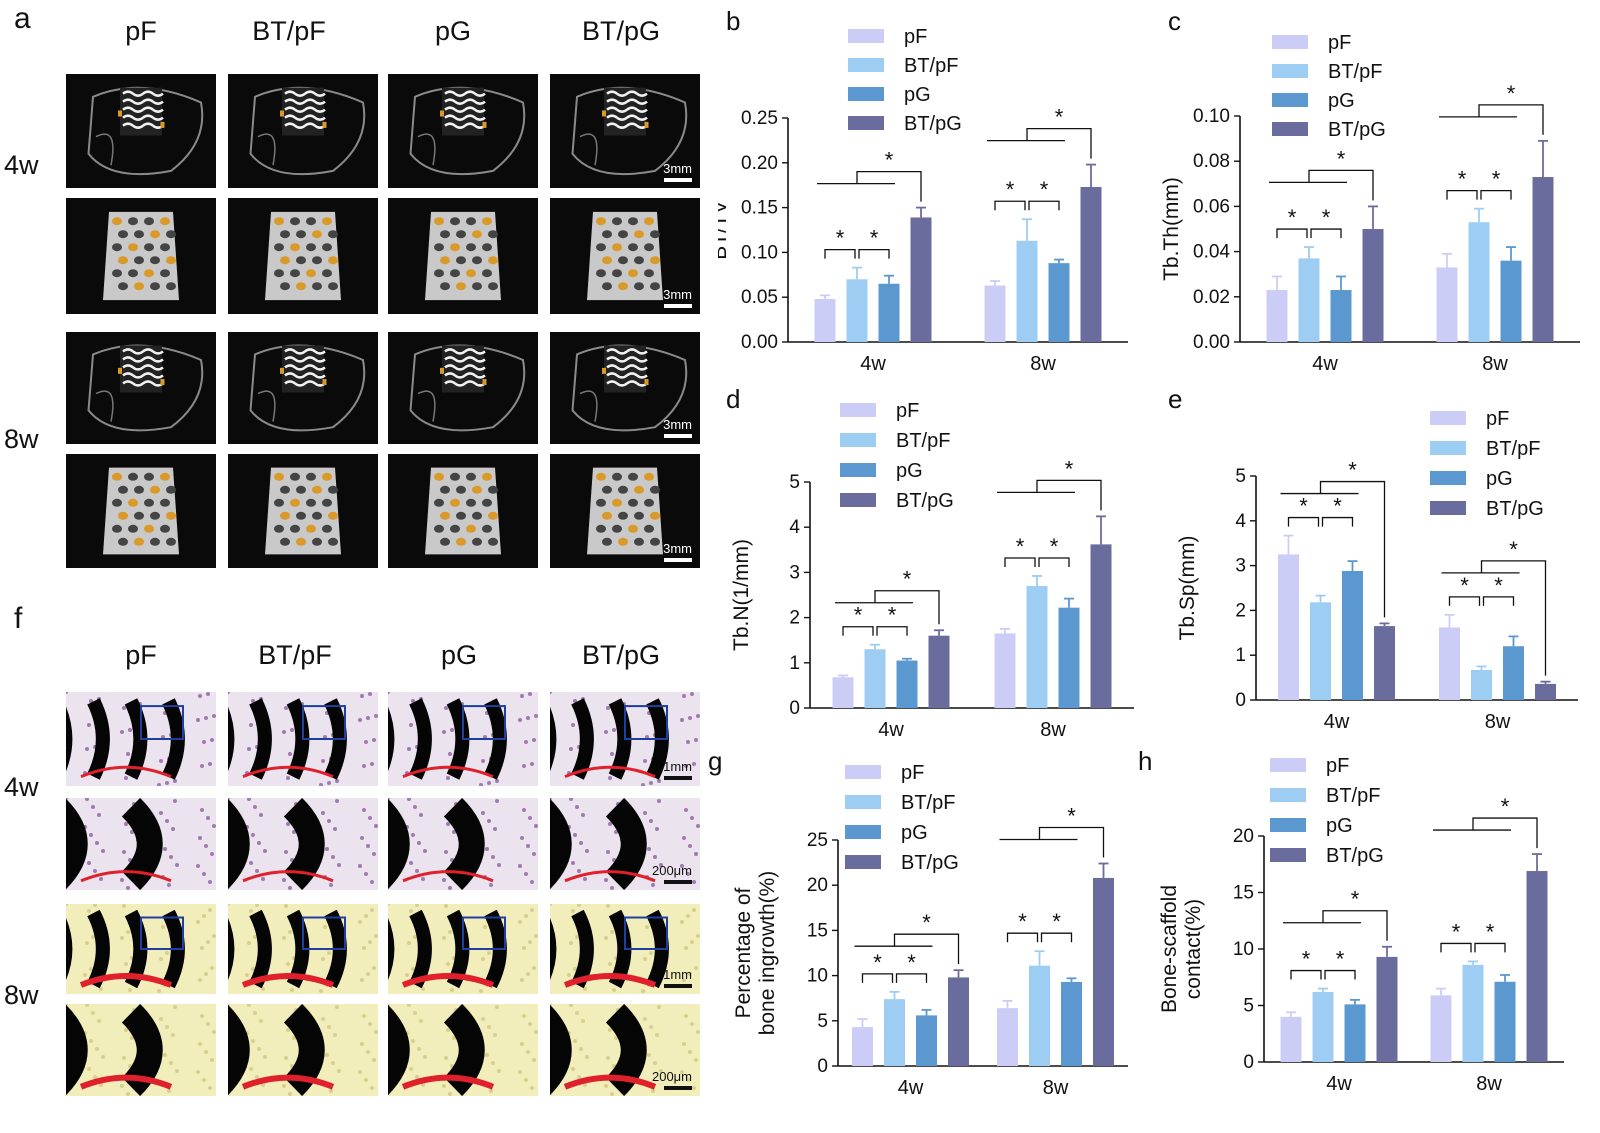 Image resolution: width=1600 pixels, height=1133 pixels. What do you see at coordinates (677, 766) in the screenshot?
I see `scale-bar-label: 1mm` at bounding box center [677, 766].